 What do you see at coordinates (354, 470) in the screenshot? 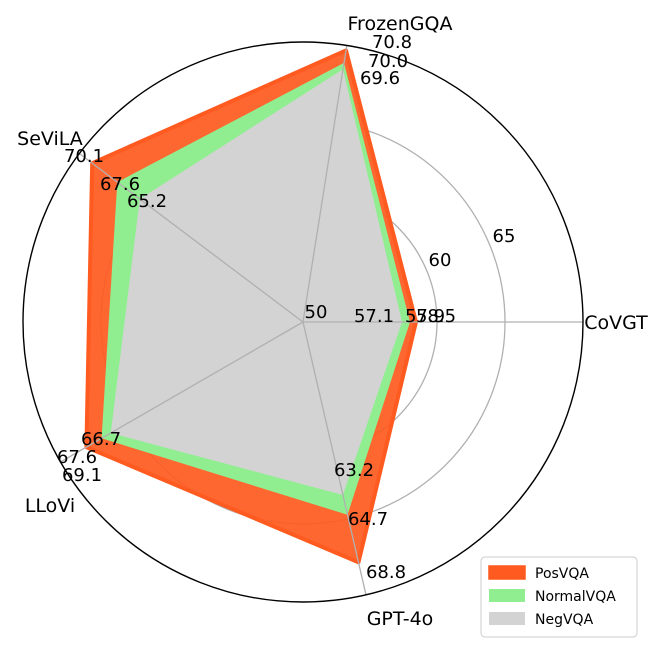
I see `value-label: 63.2` at bounding box center [354, 470].